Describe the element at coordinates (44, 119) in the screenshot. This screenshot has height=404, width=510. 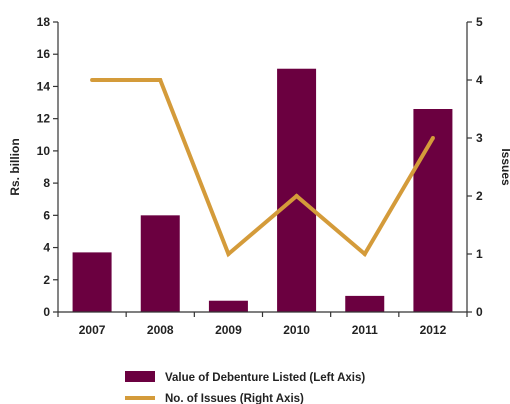
I see `left-tick-label: 12` at that location.